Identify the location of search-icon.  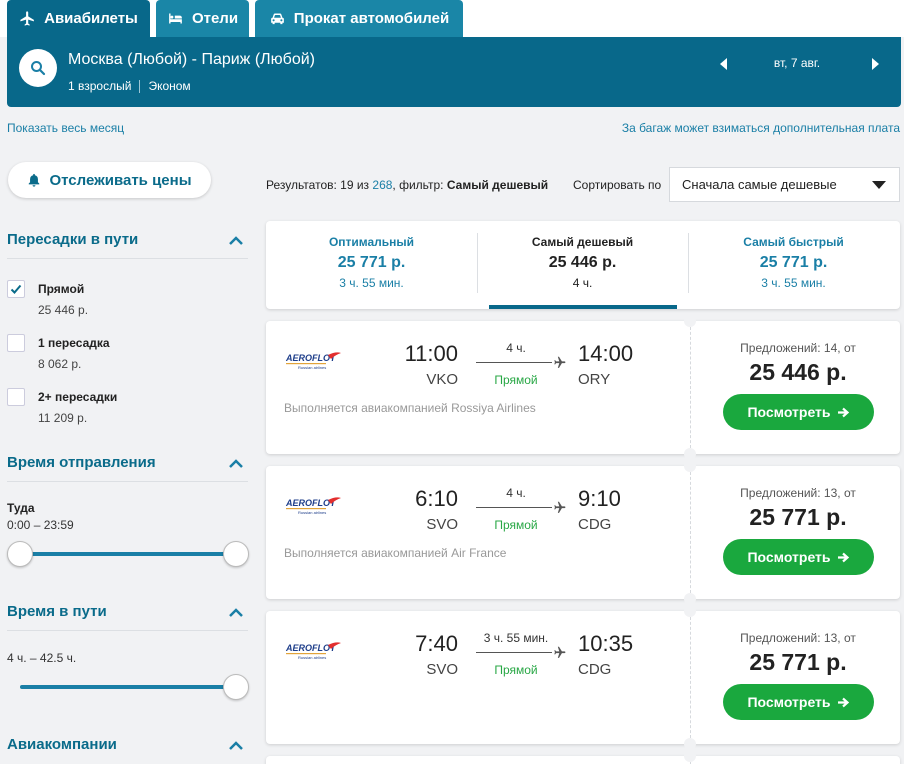
(38, 68).